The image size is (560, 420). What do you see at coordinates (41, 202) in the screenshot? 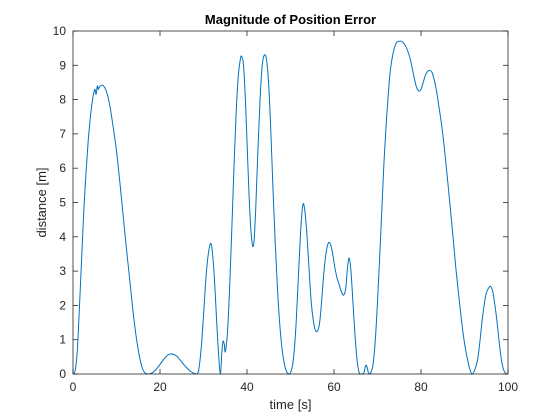
I see `y-axis-label: distance [m]` at bounding box center [41, 202].